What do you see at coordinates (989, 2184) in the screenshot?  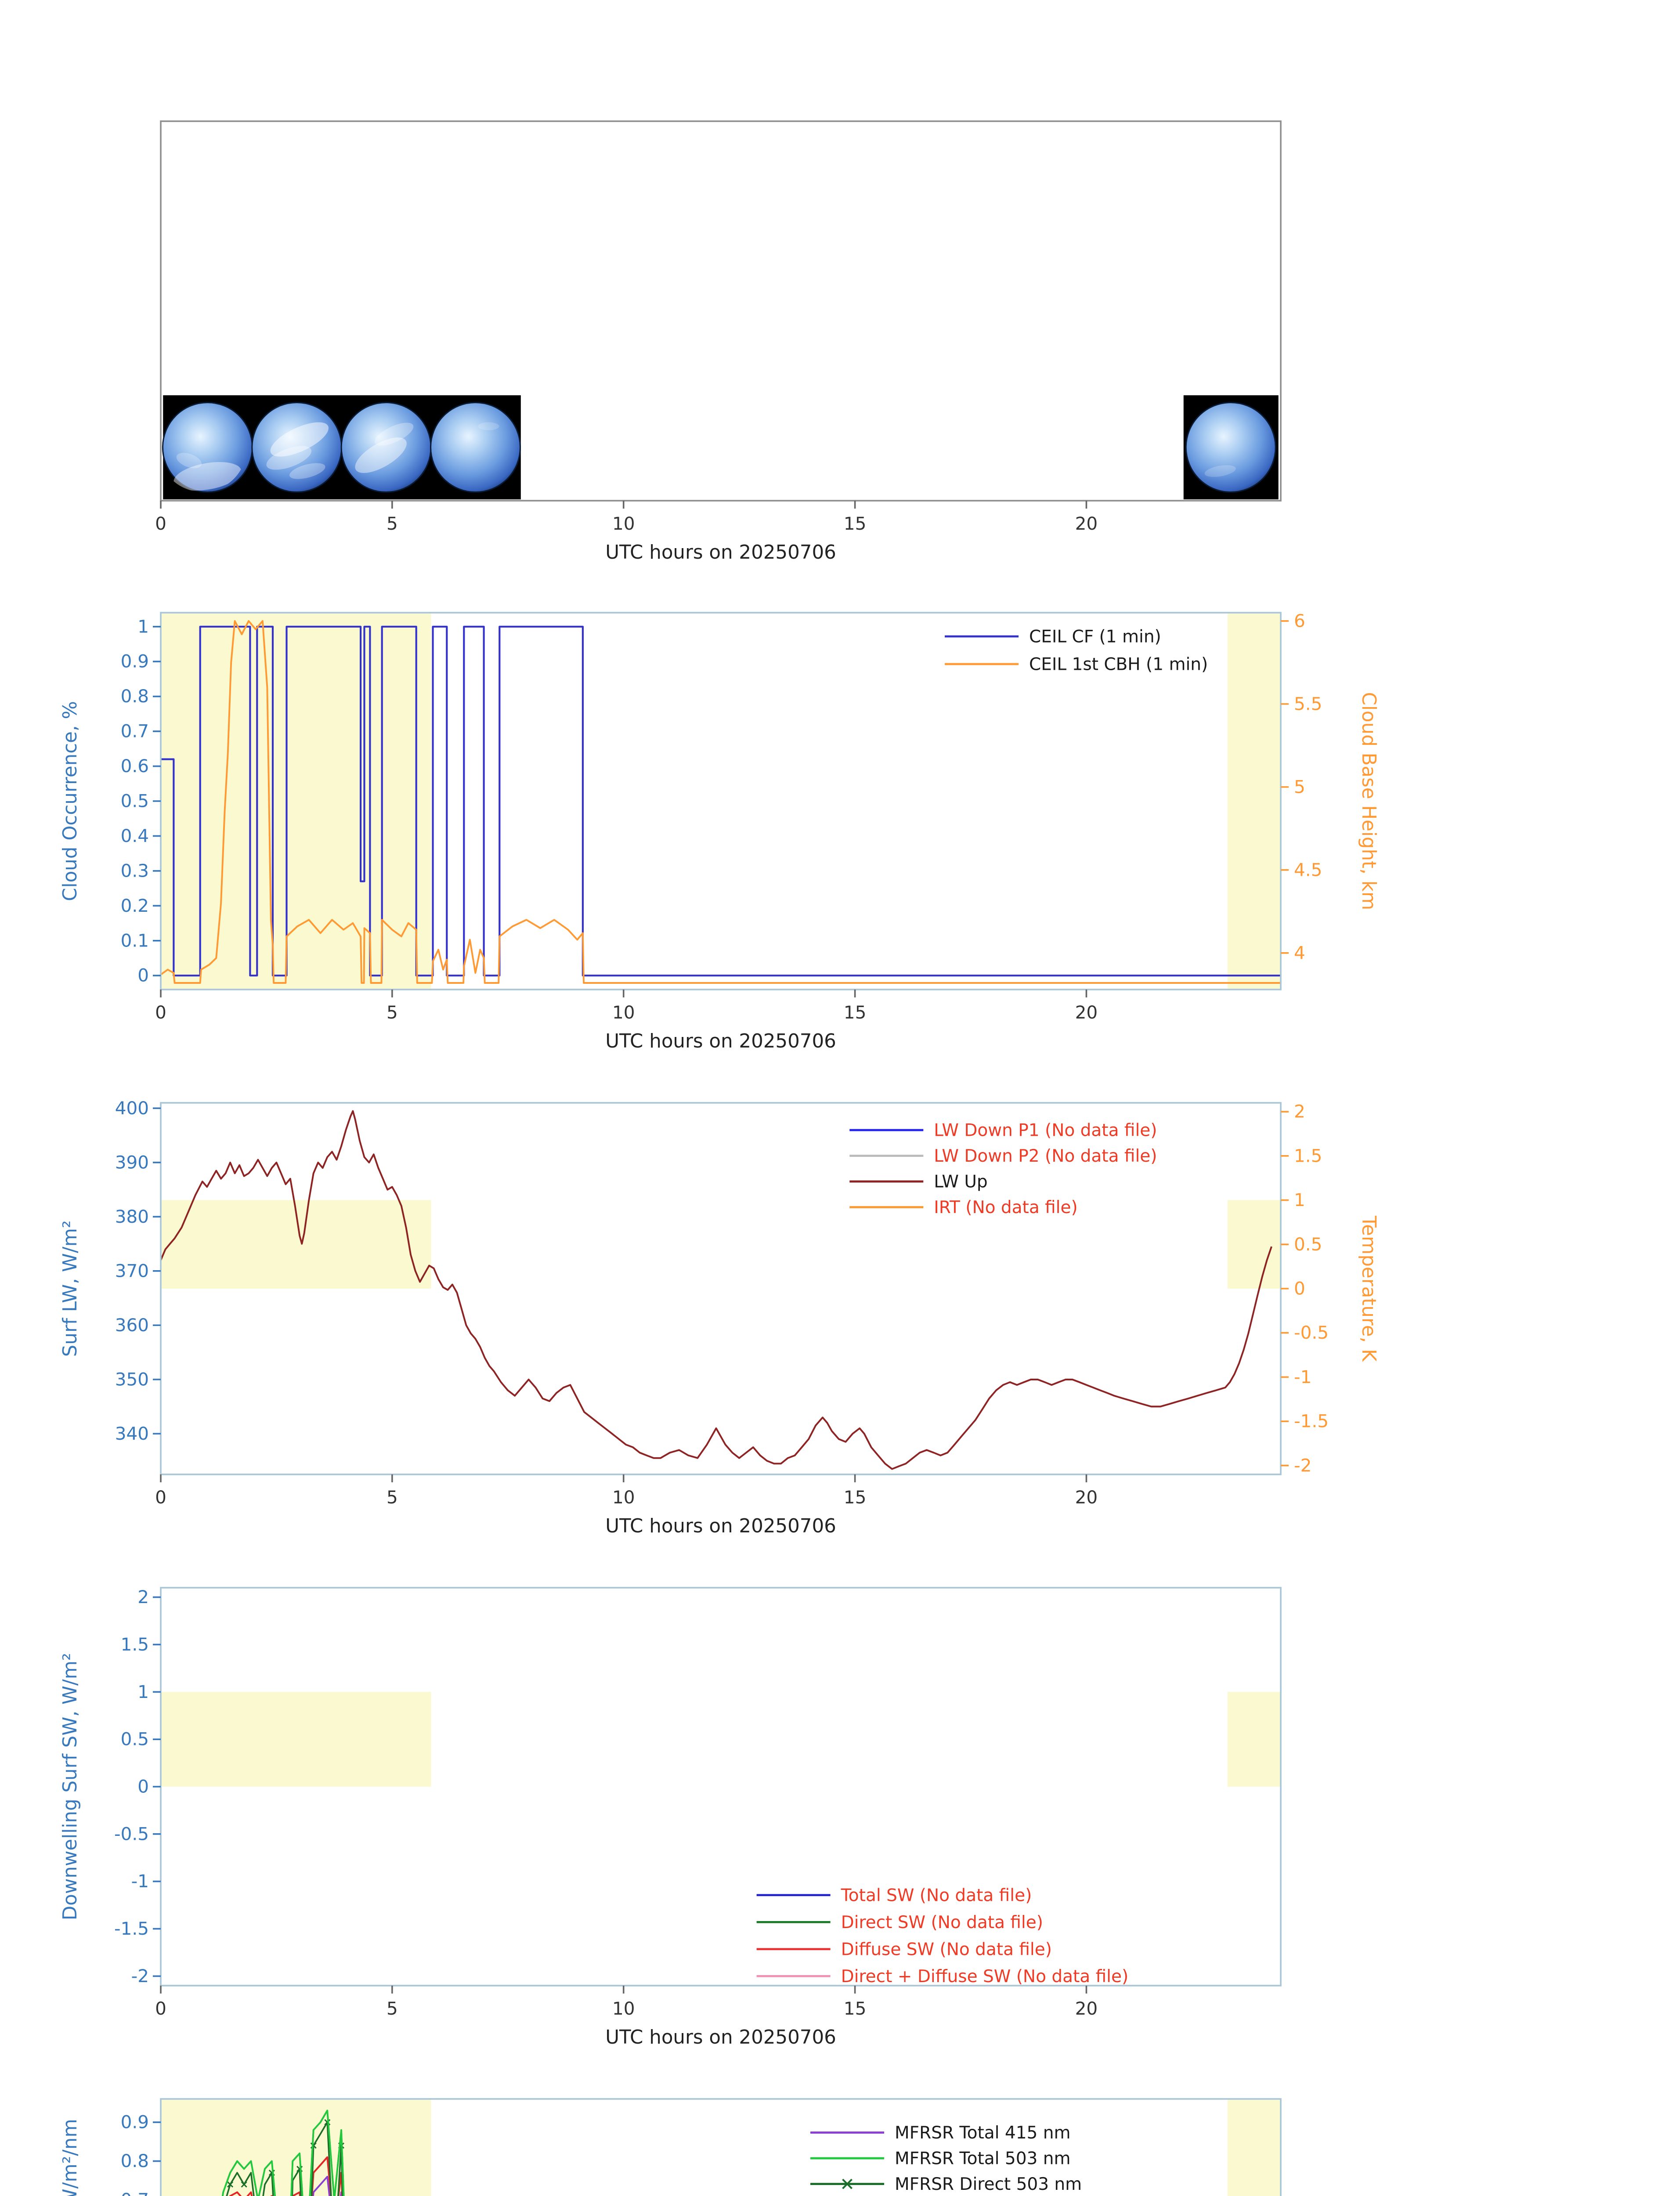 I see `legend-label: MFRSR Direct 503 nm` at bounding box center [989, 2184].